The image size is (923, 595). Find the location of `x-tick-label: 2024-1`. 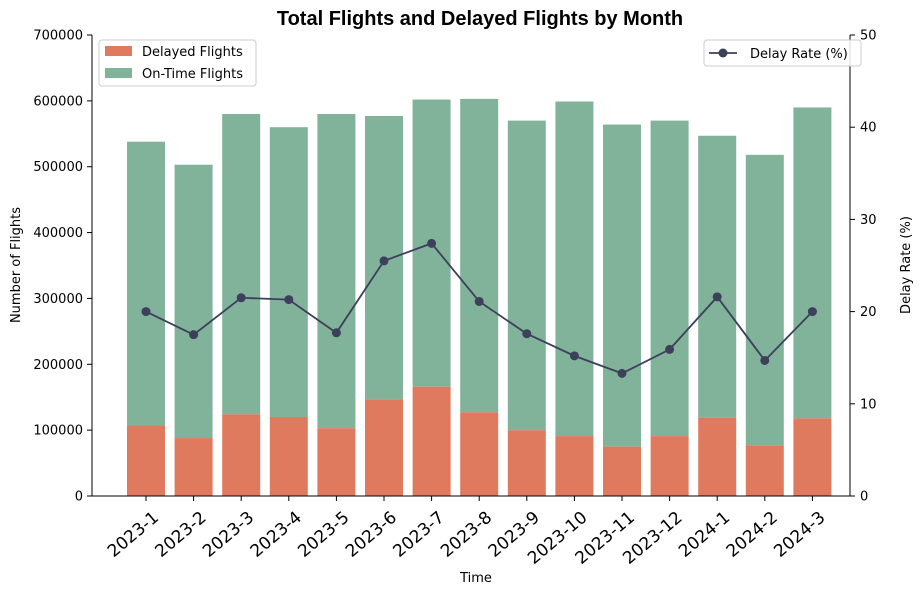

x-tick-label: 2024-1 is located at coordinates (704, 535).